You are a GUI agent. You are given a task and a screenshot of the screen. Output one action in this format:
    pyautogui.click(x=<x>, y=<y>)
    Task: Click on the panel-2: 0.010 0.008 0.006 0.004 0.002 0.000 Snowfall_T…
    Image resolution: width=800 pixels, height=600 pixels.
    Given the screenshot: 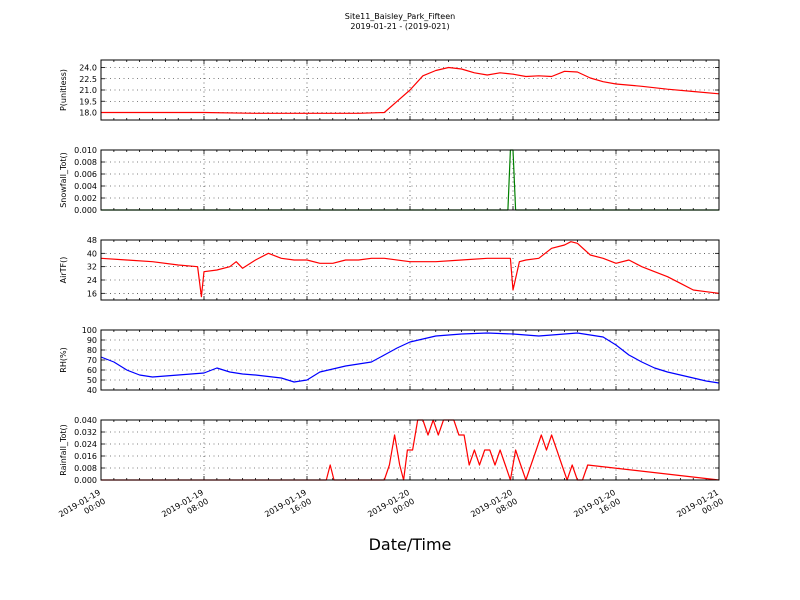 What is the action you would take?
    pyautogui.click(x=389, y=180)
    